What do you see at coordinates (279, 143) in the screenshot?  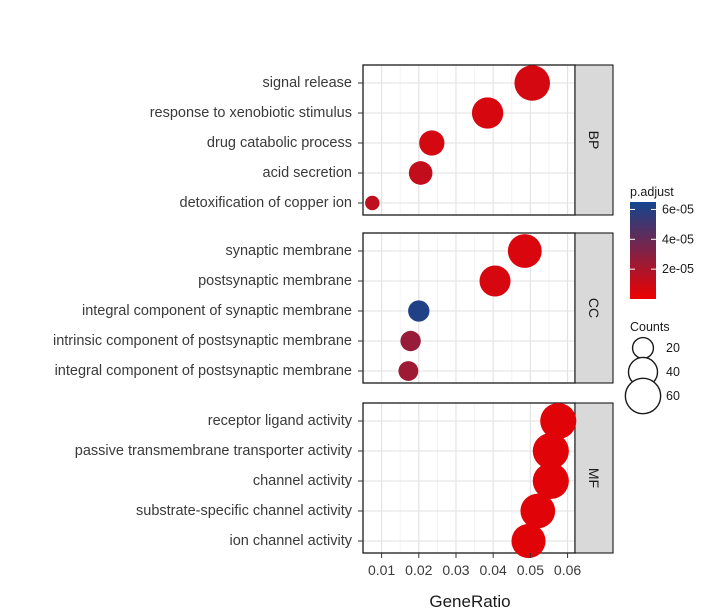 I see `term-label: drug catabolic process` at bounding box center [279, 143].